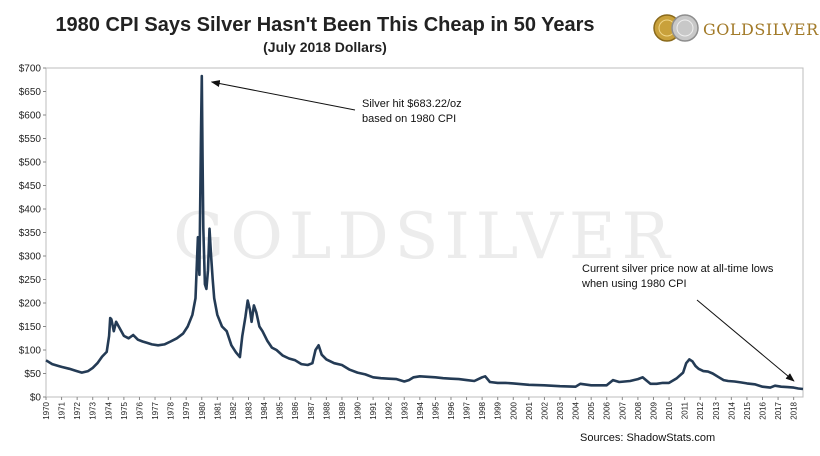  Describe the element at coordinates (634, 284) in the screenshot. I see `annotation-text: when using 1980 CPI` at that location.